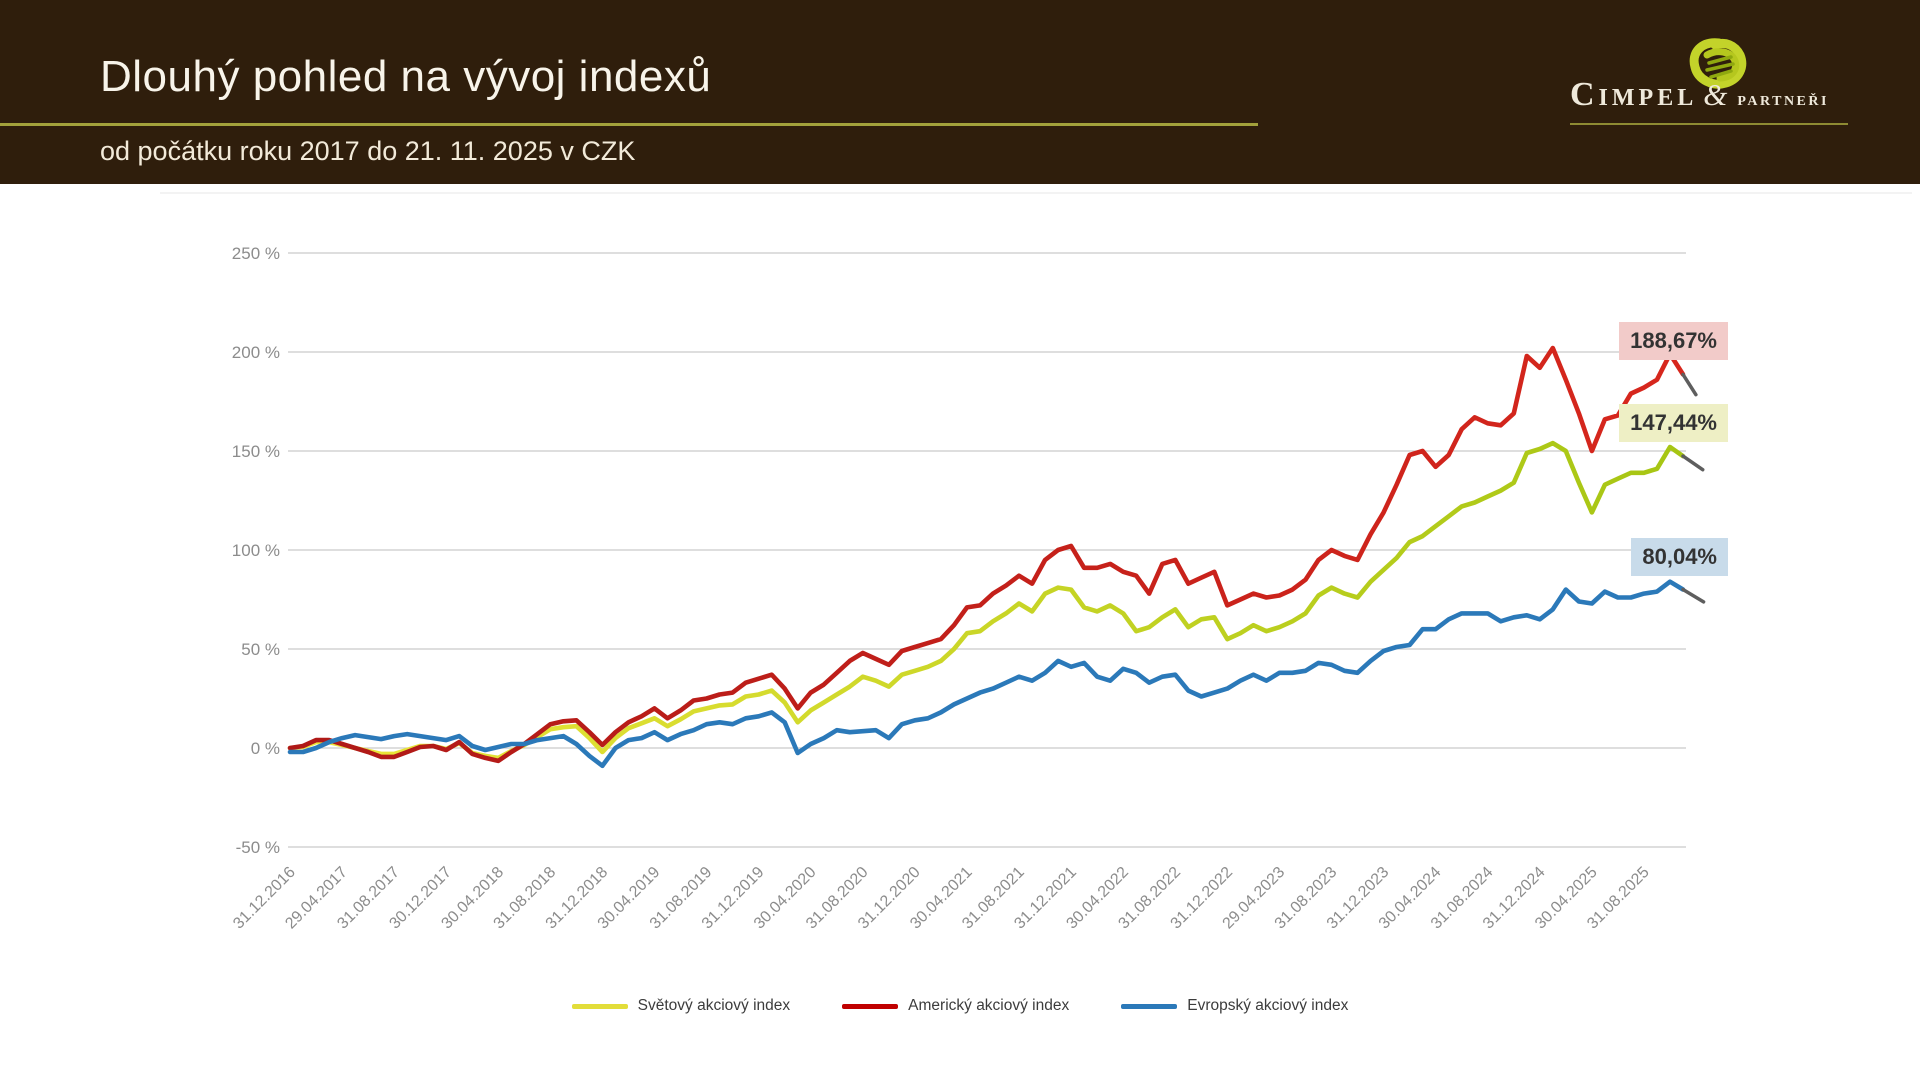  I want to click on american-index-line-swatch, so click(870, 1006).